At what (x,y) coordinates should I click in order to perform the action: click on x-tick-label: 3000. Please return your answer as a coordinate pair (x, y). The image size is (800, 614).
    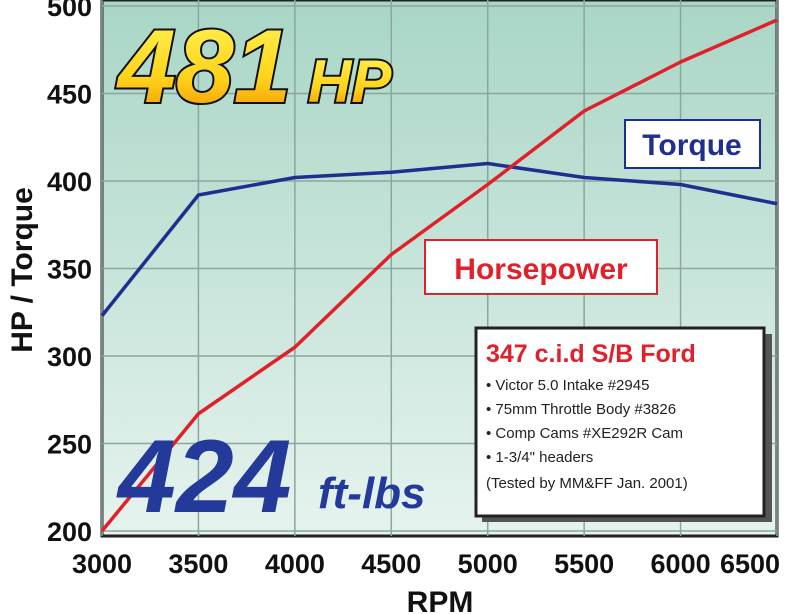
    Looking at the image, I should click on (102, 564).